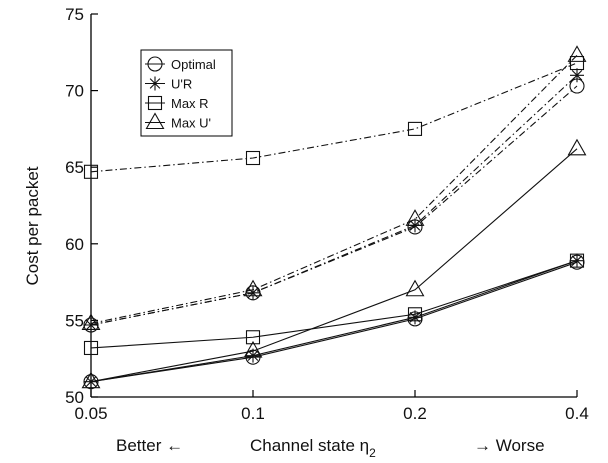 The height and width of the screenshot is (463, 608). What do you see at coordinates (190, 103) in the screenshot?
I see `legend-label: Max R` at bounding box center [190, 103].